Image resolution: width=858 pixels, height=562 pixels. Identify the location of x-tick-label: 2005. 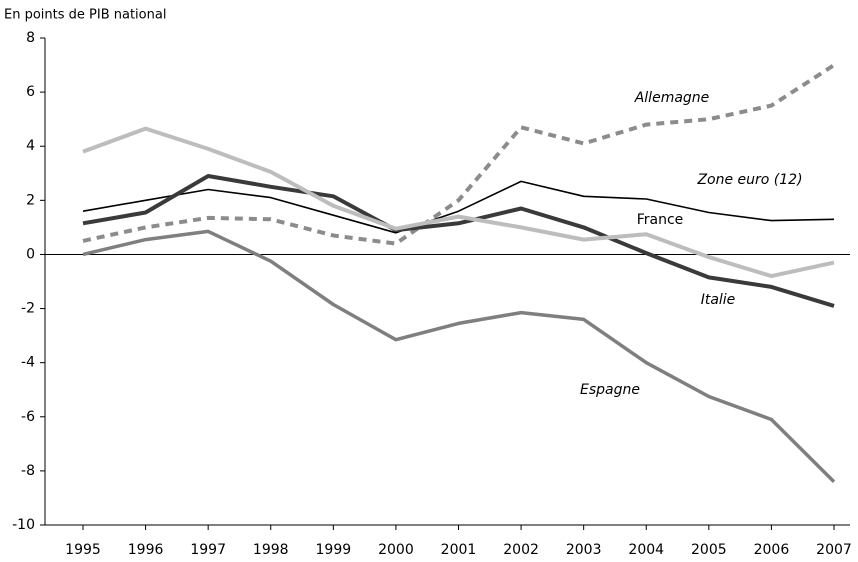
(709, 550).